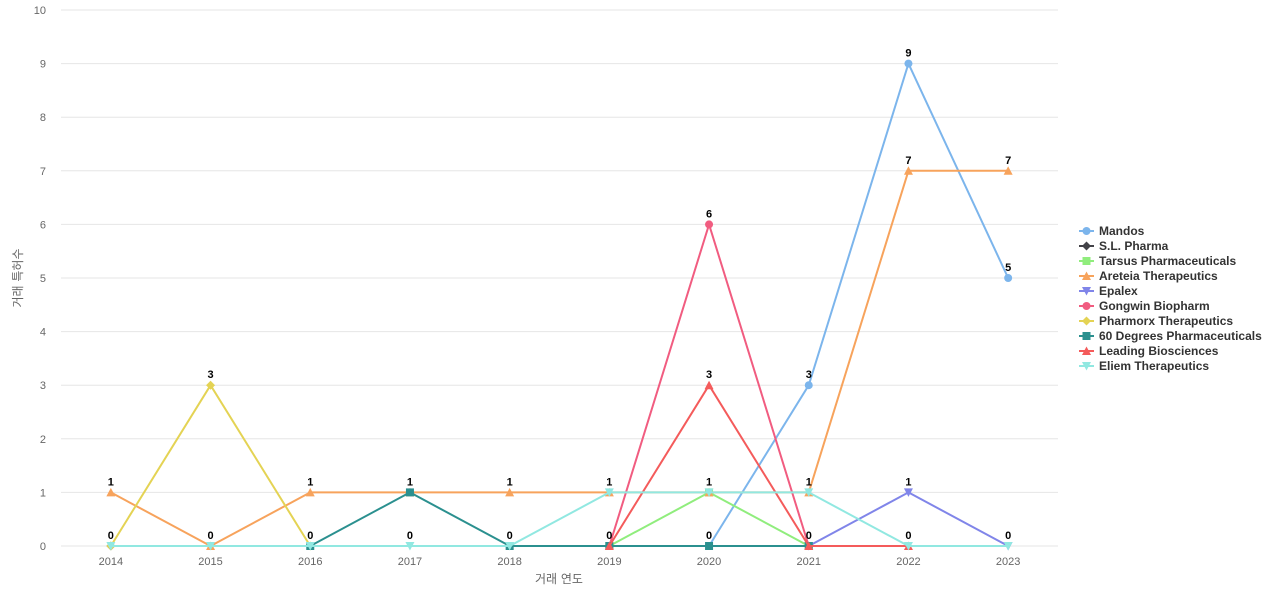  What do you see at coordinates (1008, 562) in the screenshot?
I see `x-tick-label: 2023` at bounding box center [1008, 562].